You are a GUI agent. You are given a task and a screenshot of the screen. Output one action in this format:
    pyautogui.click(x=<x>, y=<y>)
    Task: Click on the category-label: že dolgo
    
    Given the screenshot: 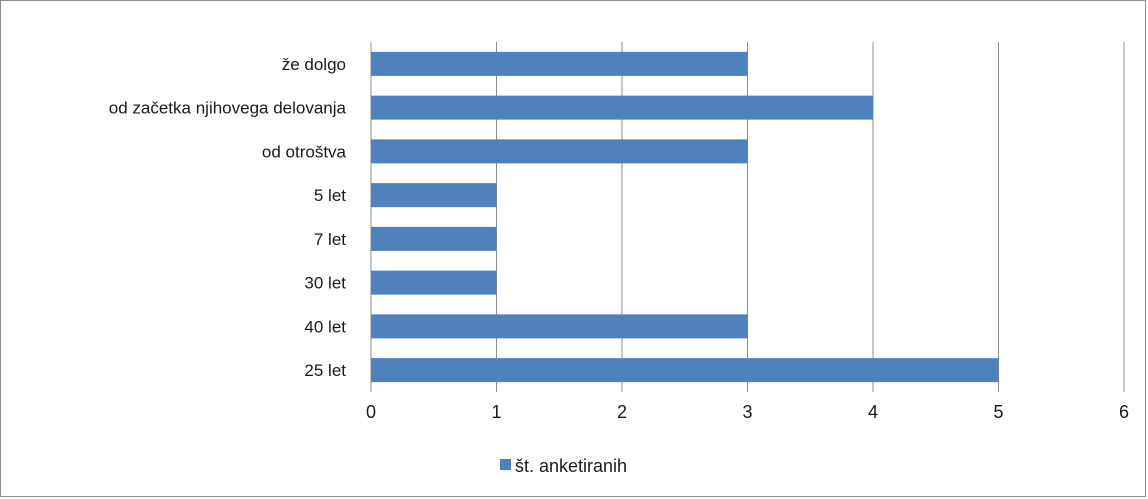 What is the action you would take?
    pyautogui.click(x=314, y=64)
    